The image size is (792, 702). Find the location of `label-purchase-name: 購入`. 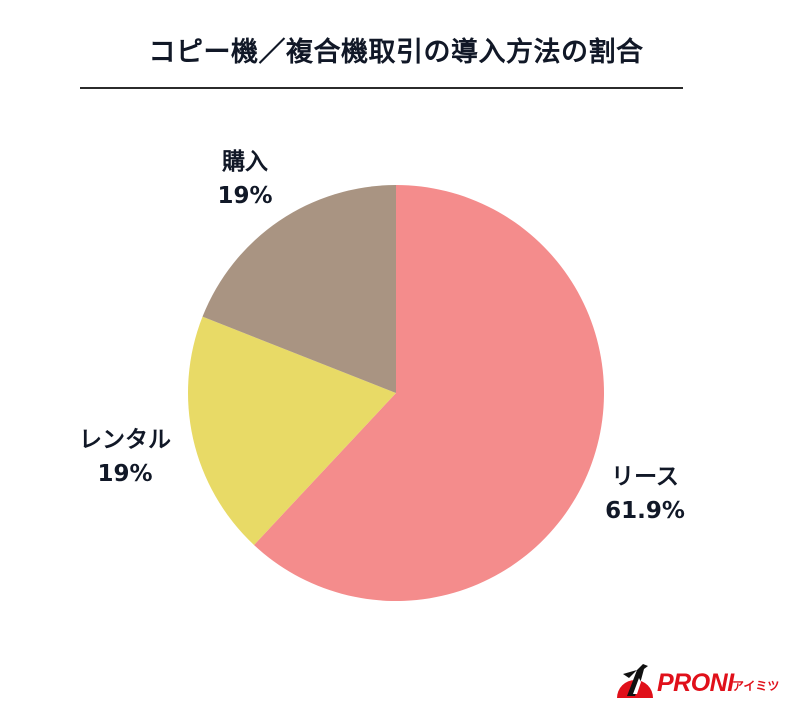

label-purchase-name: 購入 is located at coordinates (245, 162).